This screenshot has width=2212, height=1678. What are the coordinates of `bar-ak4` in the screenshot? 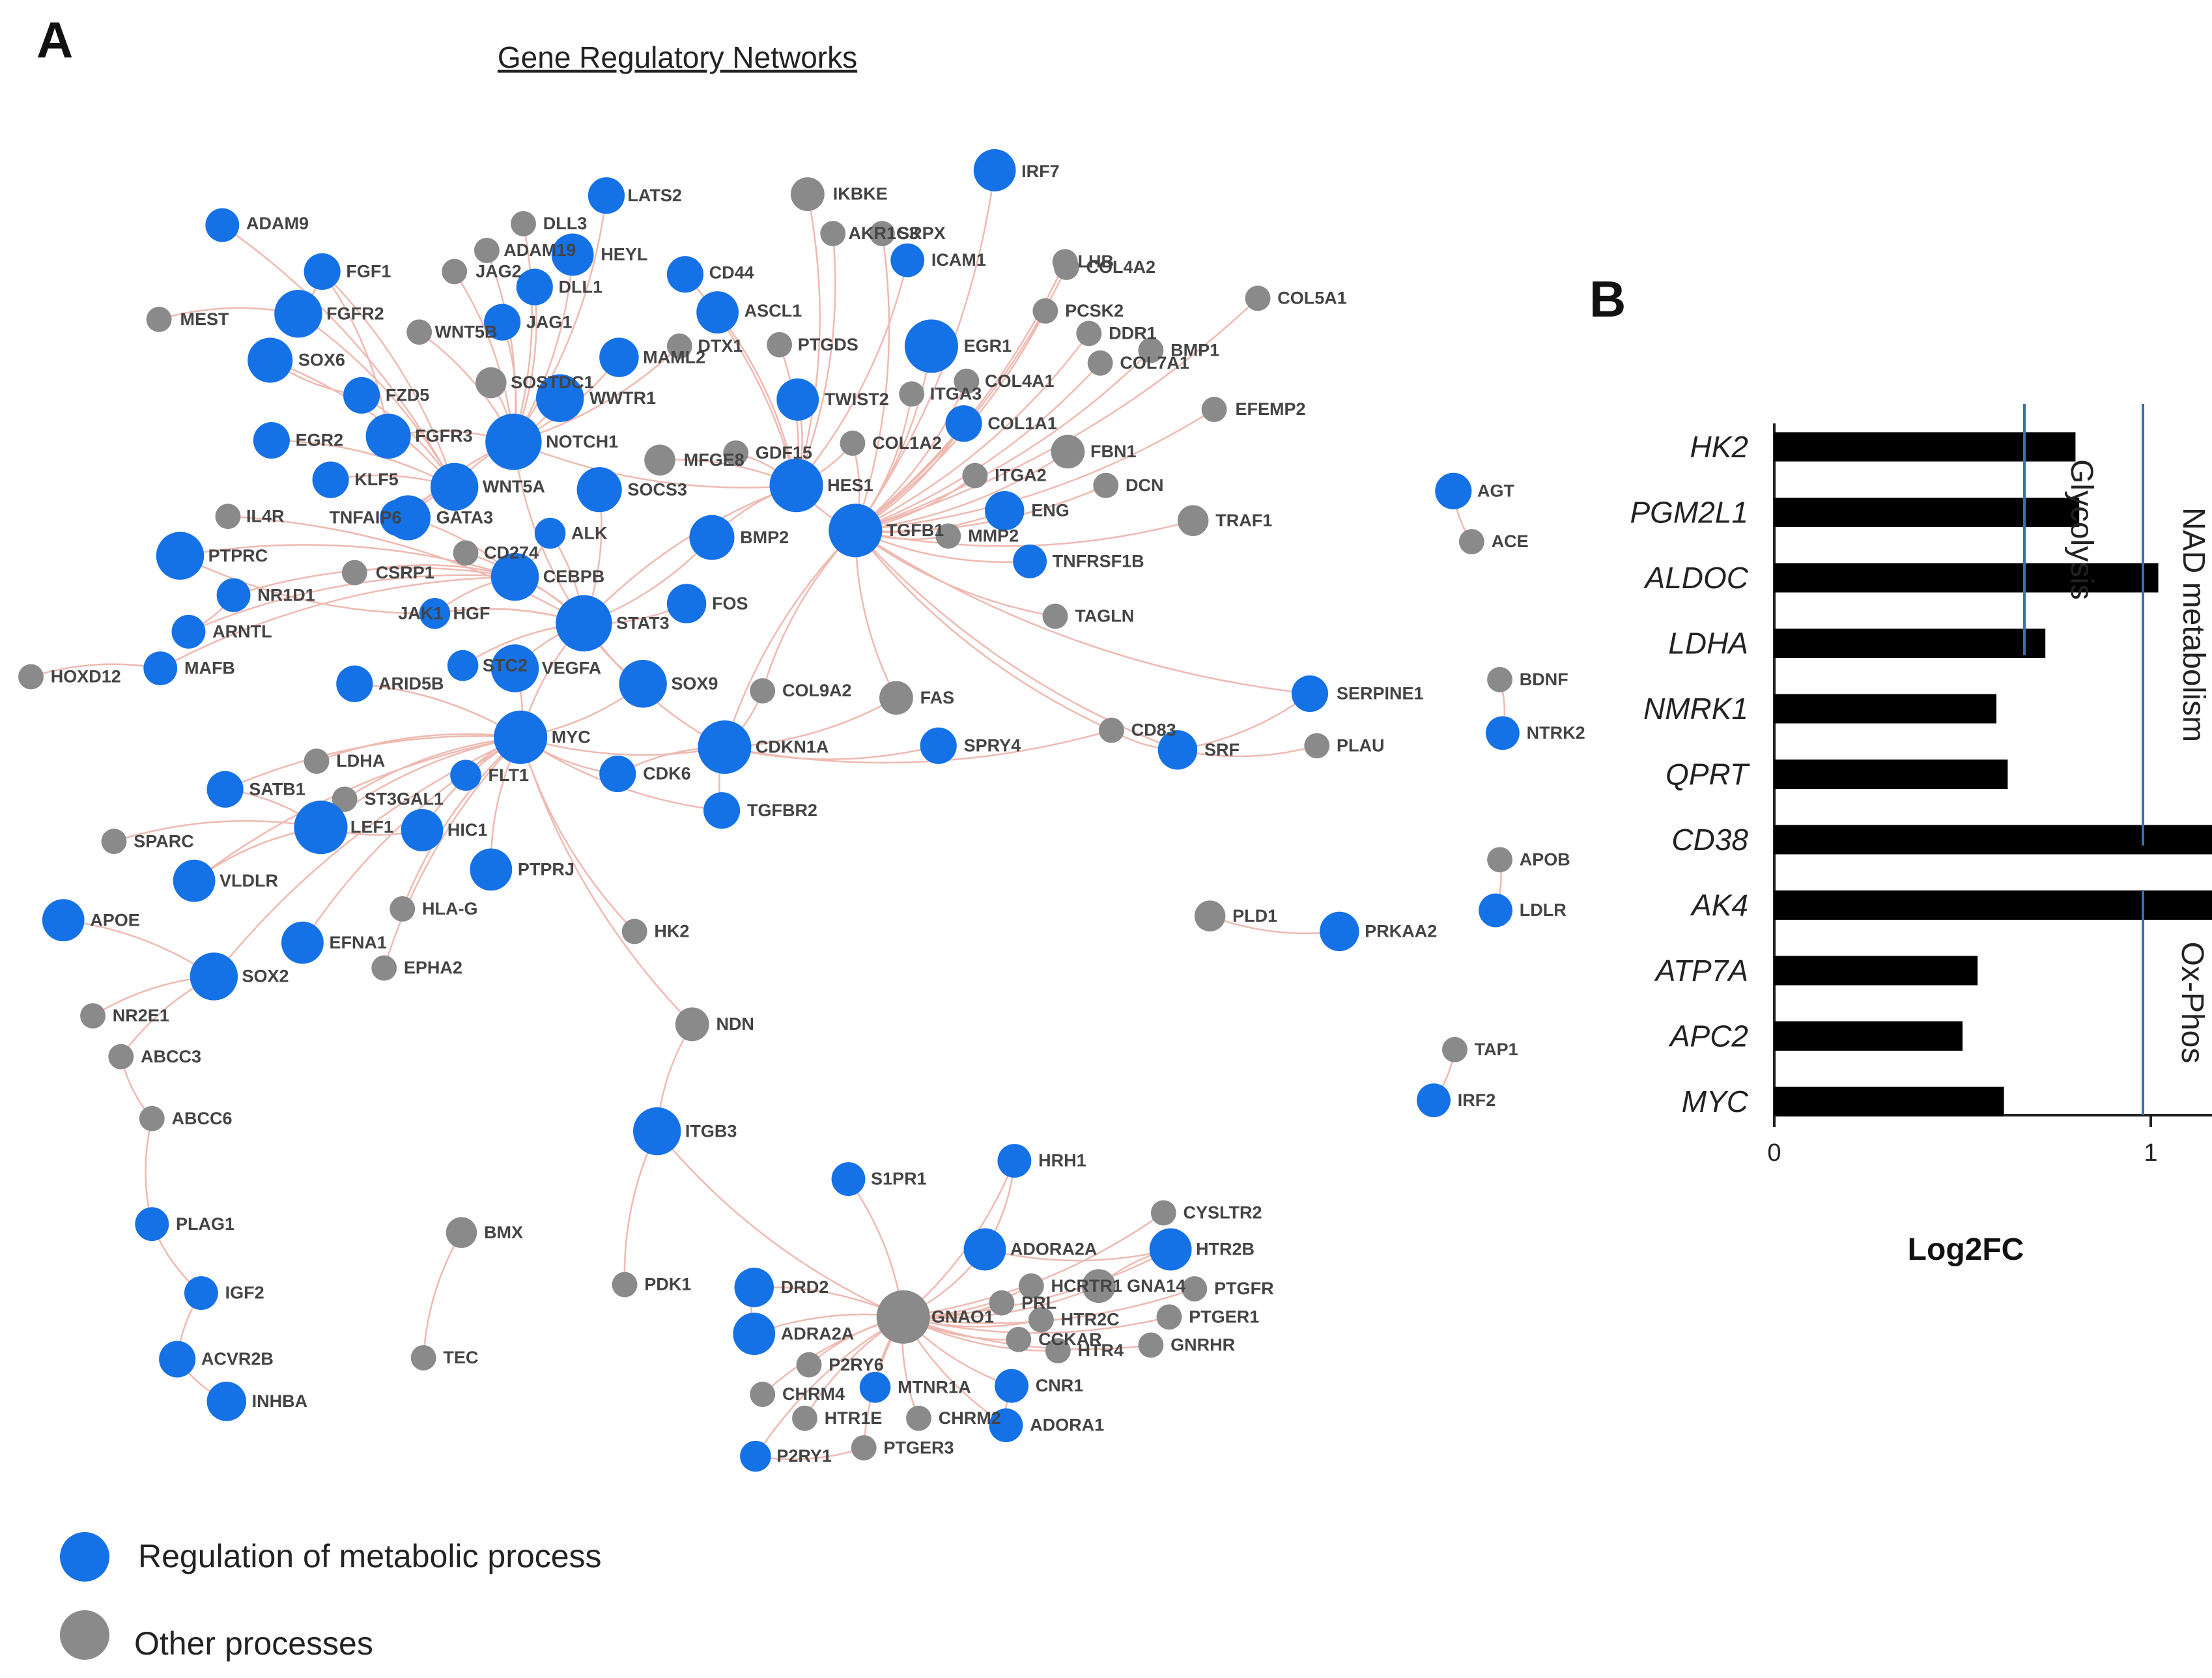 It's located at (1993, 905).